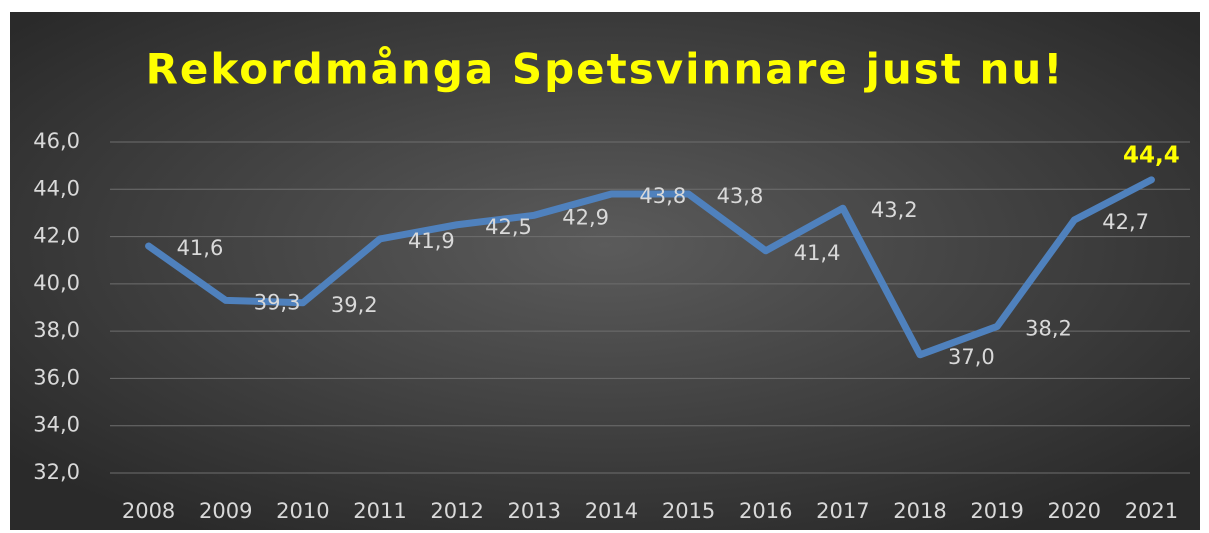 This screenshot has height=533, width=1209. I want to click on x-tick-label: 2012, so click(456, 511).